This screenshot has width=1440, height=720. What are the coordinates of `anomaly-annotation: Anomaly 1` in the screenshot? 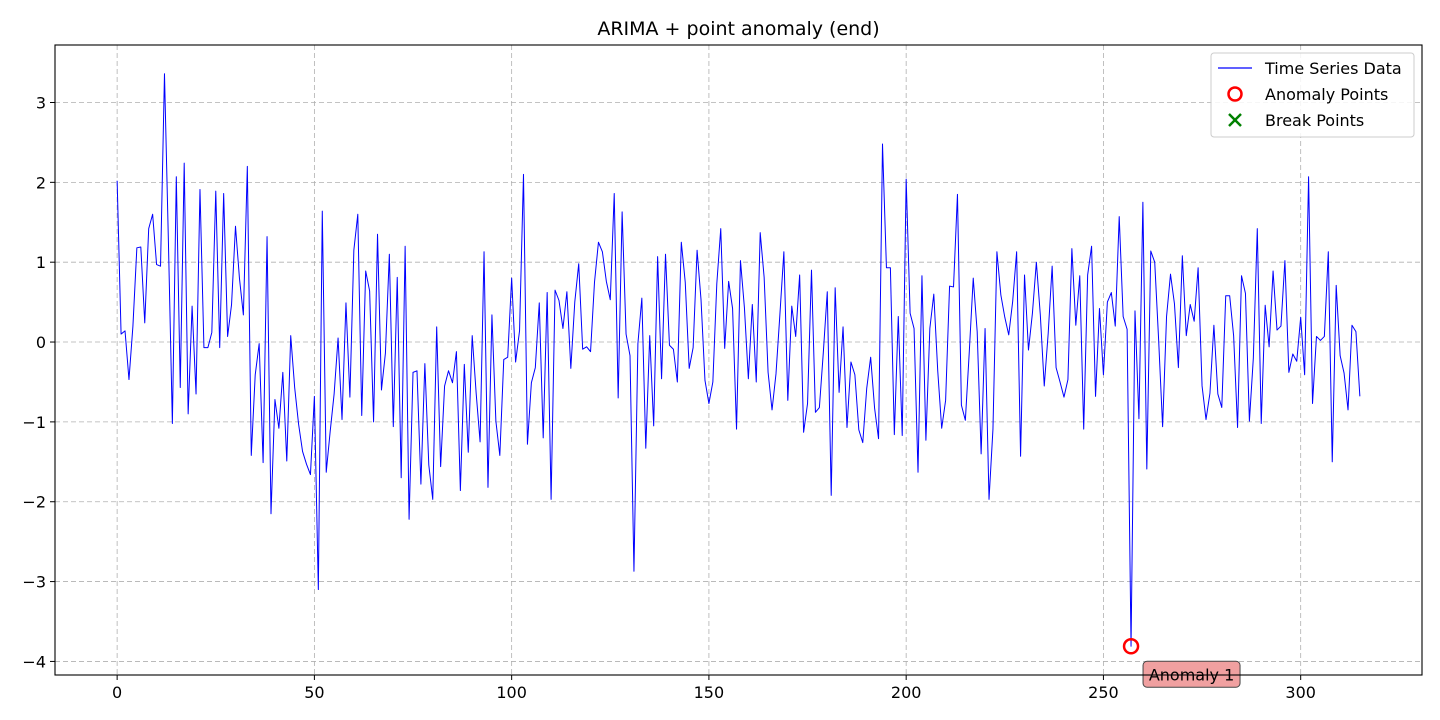 It's located at (1191, 674).